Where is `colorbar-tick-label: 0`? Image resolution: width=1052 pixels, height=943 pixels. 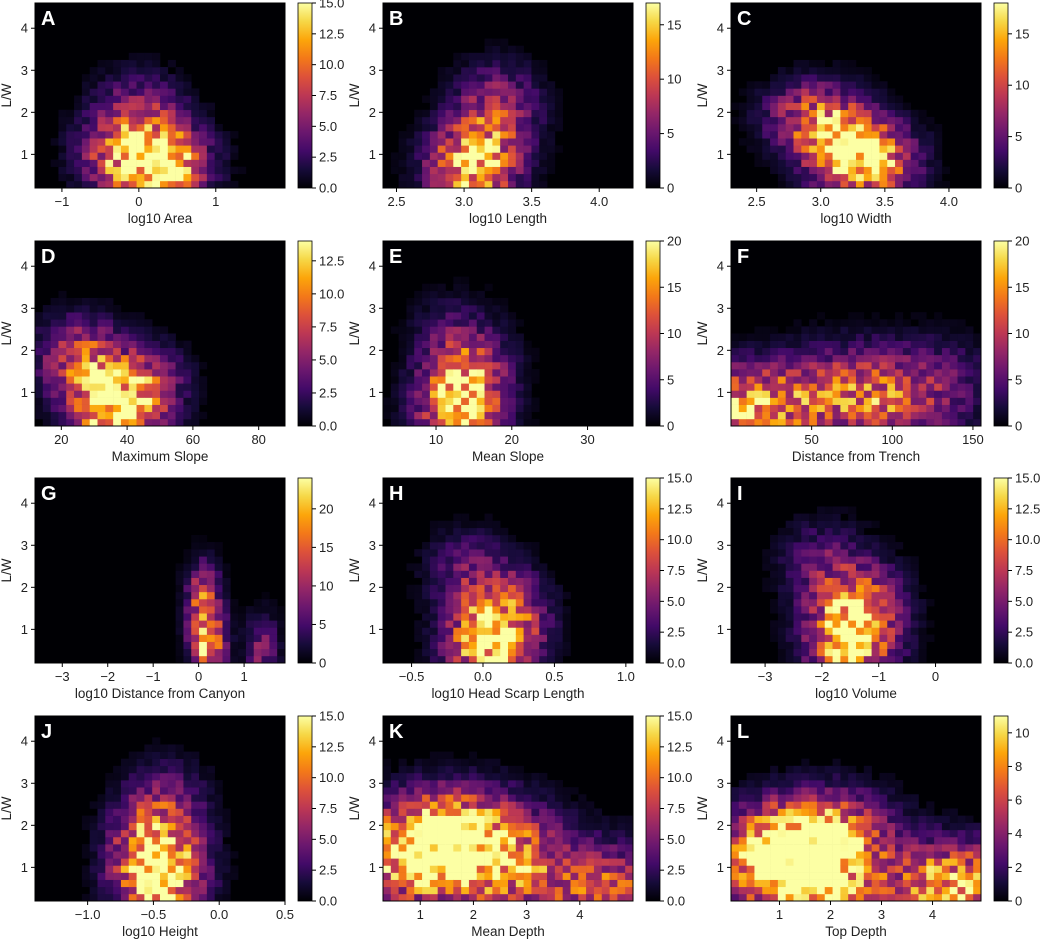
colorbar-tick-label: 0 is located at coordinates (1018, 426).